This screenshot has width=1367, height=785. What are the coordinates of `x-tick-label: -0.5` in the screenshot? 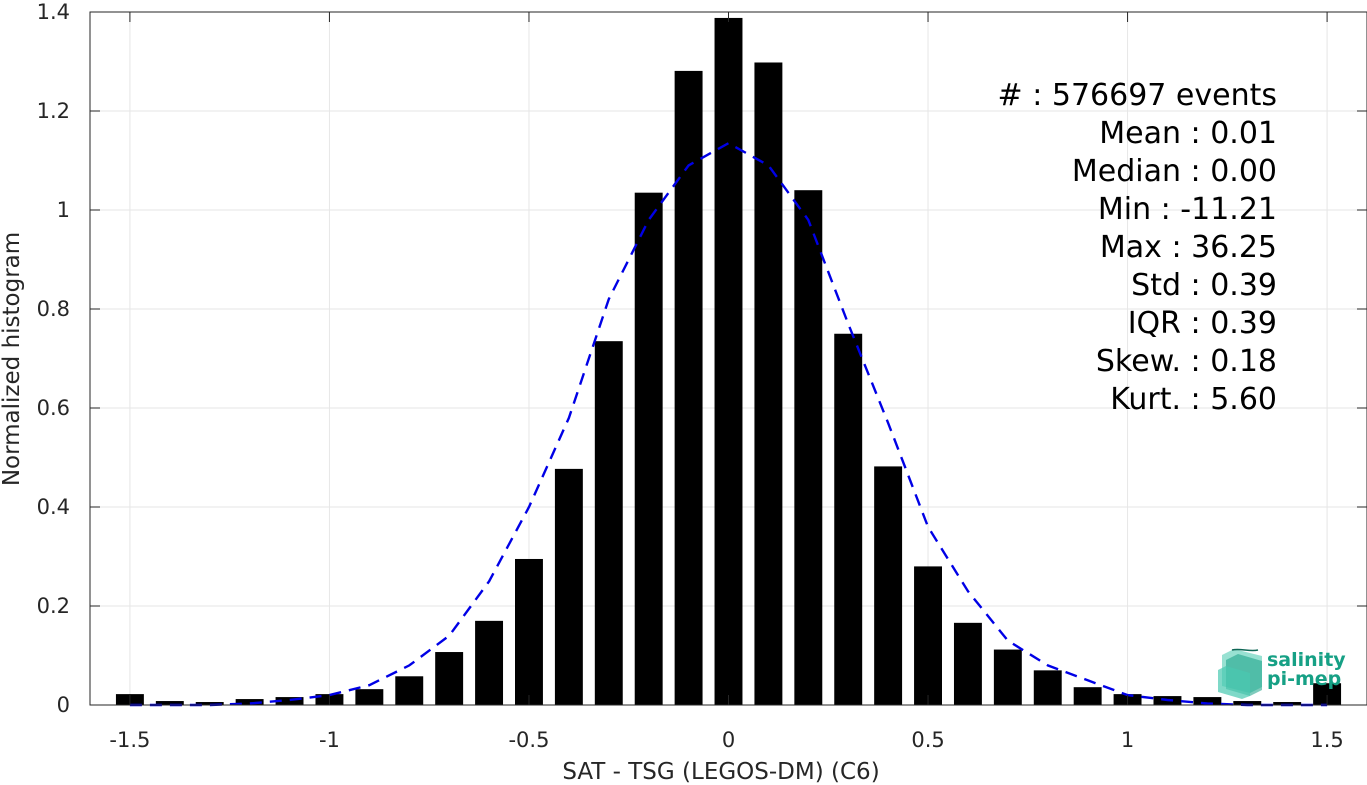 It's located at (528, 740).